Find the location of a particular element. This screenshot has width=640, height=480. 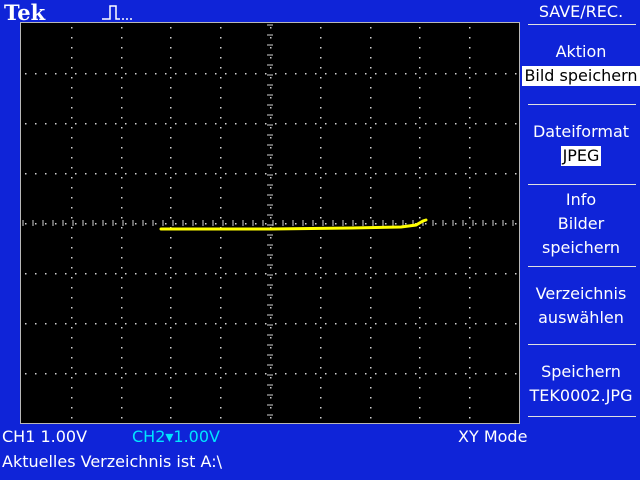

menu-item-aktion: Aktion Bild speichern is located at coordinates (581, 64).